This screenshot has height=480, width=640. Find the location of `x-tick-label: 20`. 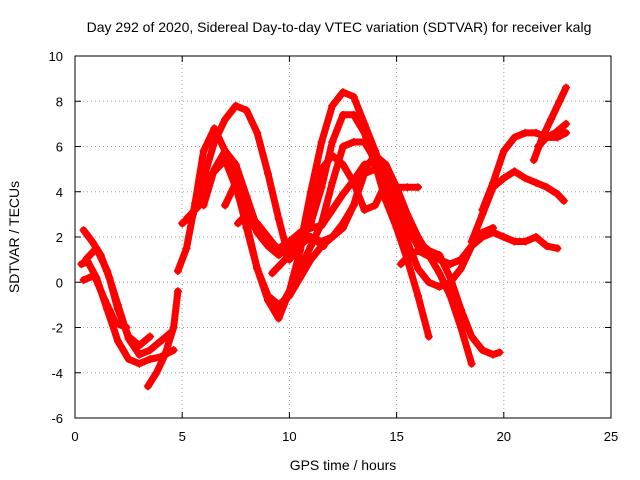

x-tick-label: 20 is located at coordinates (504, 436).